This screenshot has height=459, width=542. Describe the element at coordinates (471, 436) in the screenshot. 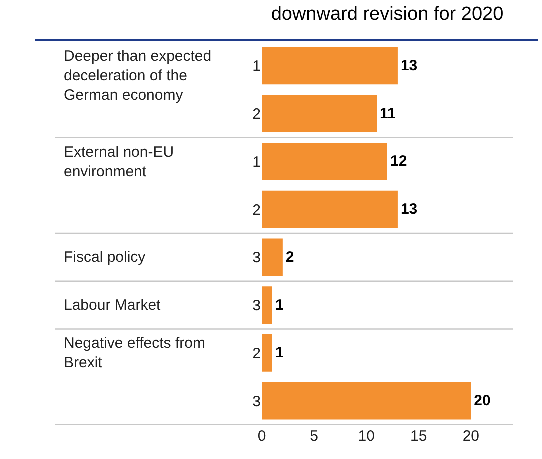

I see `x-tick-label: 20` at that location.